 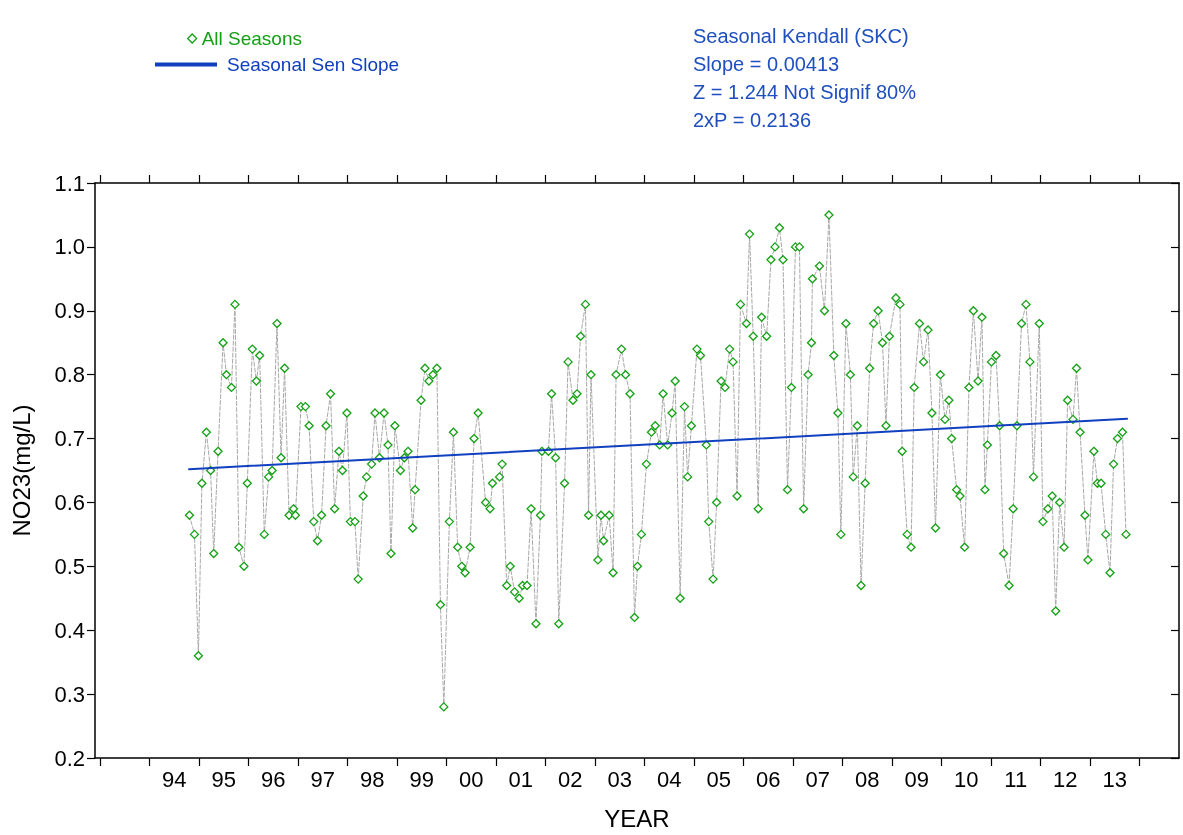 What do you see at coordinates (637, 818) in the screenshot?
I see `x-axis-title: YEAR` at bounding box center [637, 818].